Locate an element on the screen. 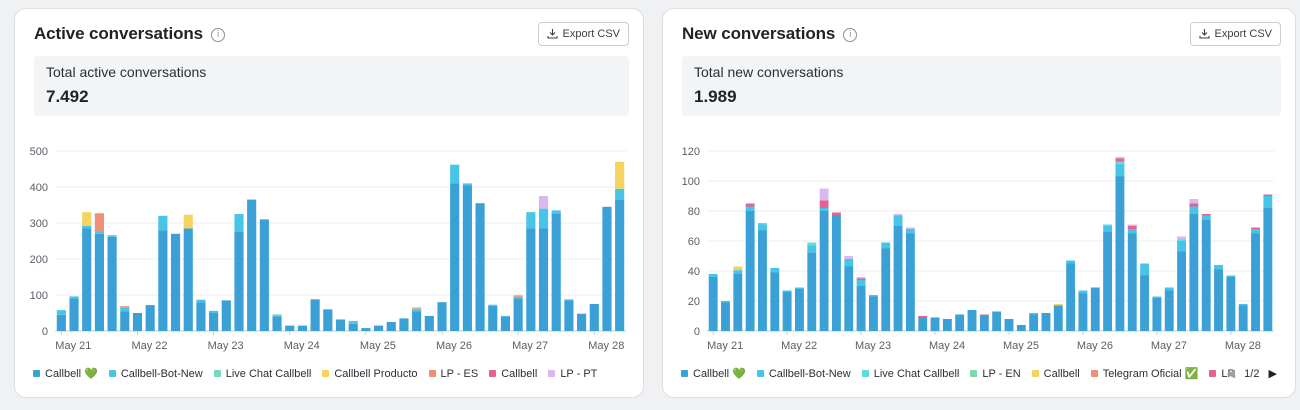  total-value: 1.989 is located at coordinates (715, 96).